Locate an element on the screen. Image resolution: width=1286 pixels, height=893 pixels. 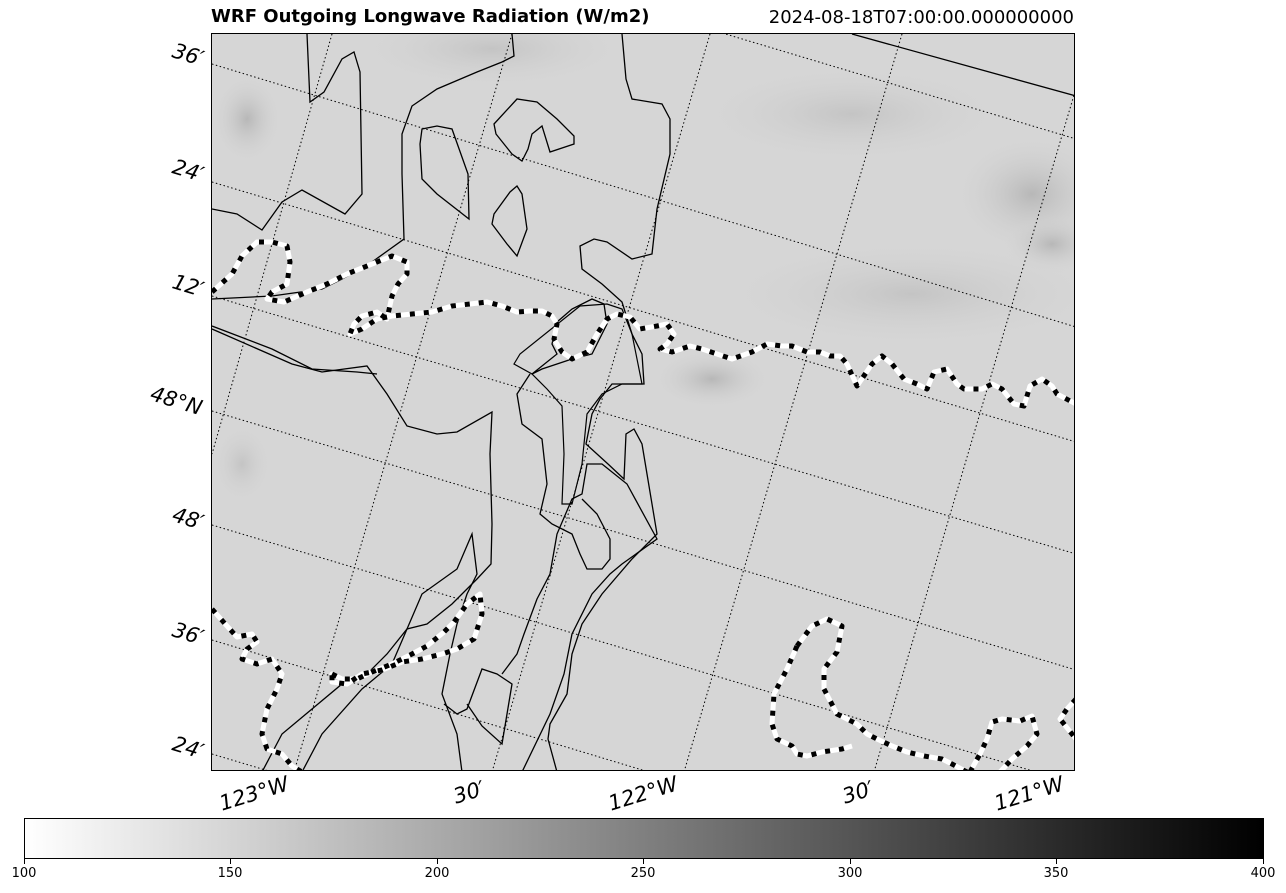
colorbar-label: 100 is located at coordinates (24, 873).